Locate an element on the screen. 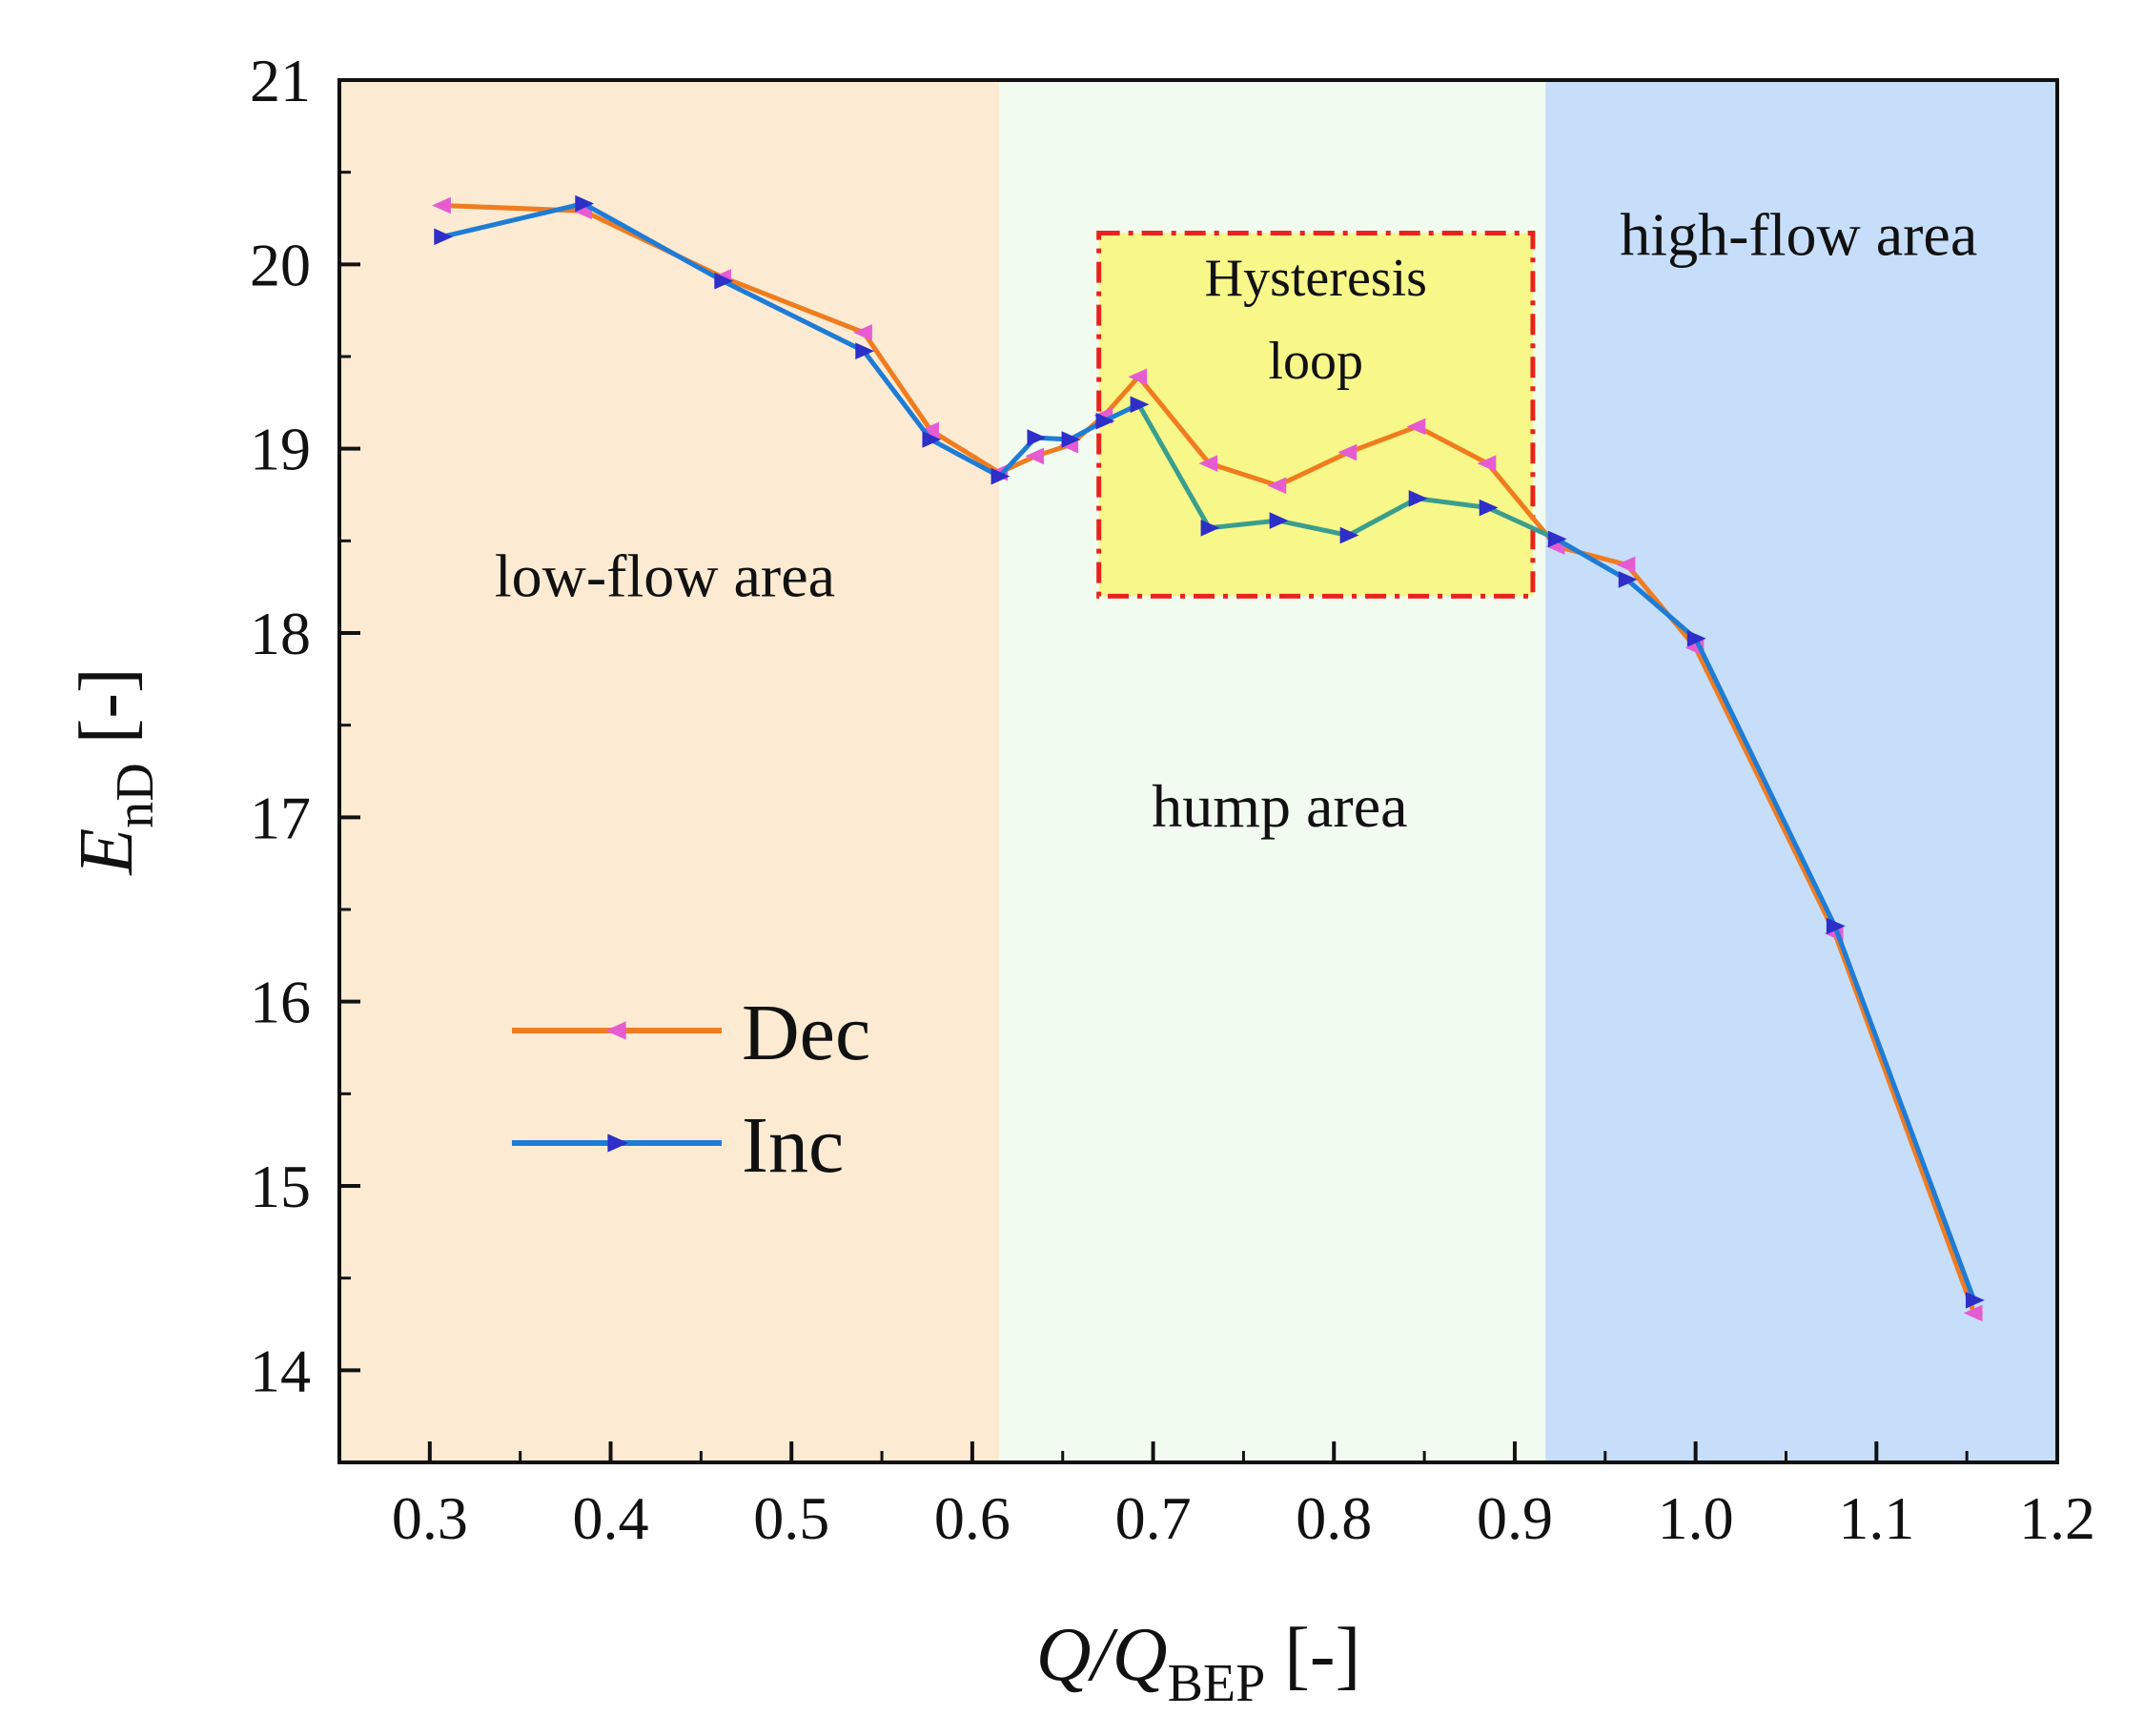  x-tick-label-7: 1.0 is located at coordinates (1696, 1518).